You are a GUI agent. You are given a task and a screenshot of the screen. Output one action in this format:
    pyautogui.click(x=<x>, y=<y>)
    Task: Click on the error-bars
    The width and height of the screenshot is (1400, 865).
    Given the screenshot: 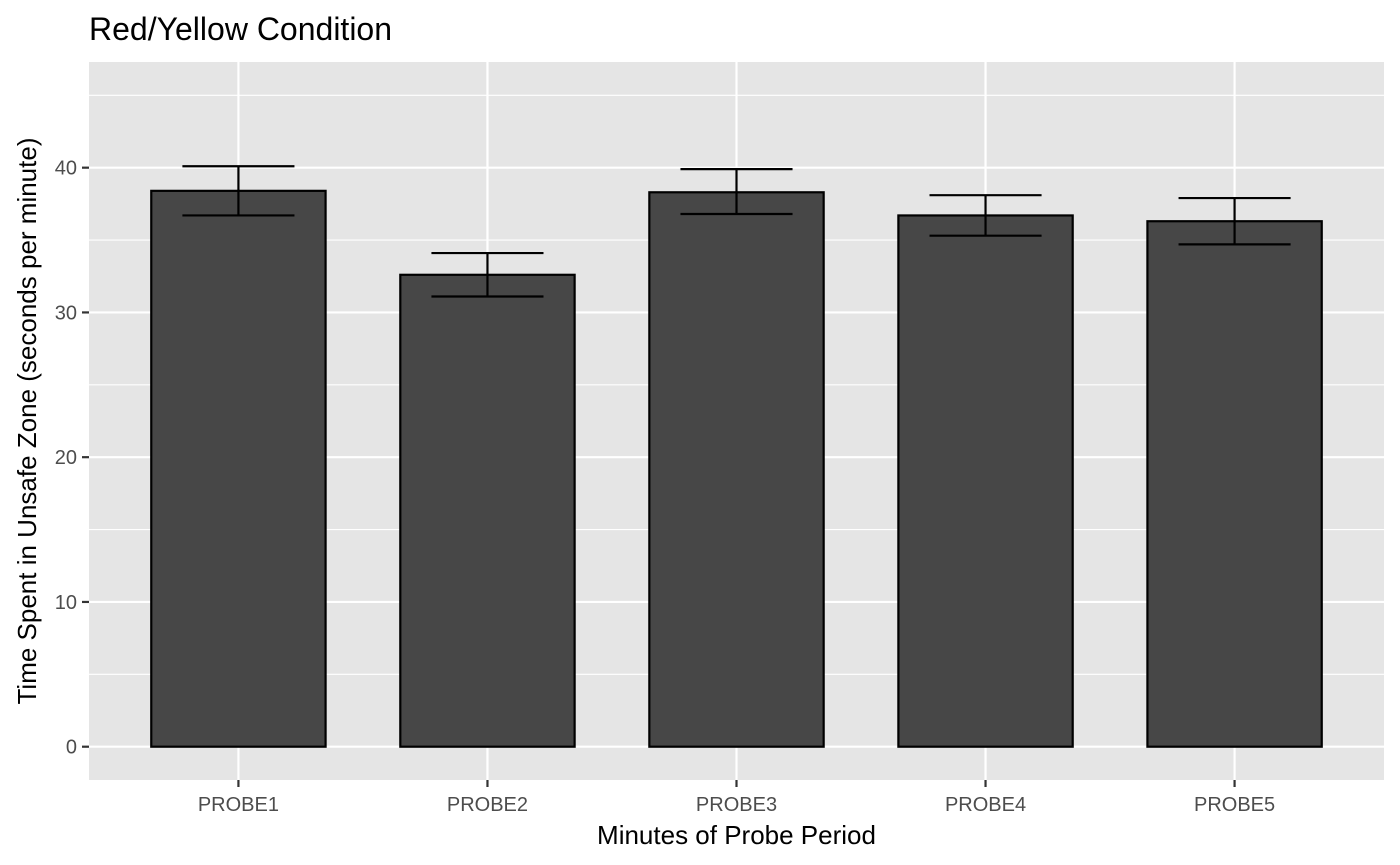 What is the action you would take?
    pyautogui.click(x=736, y=231)
    